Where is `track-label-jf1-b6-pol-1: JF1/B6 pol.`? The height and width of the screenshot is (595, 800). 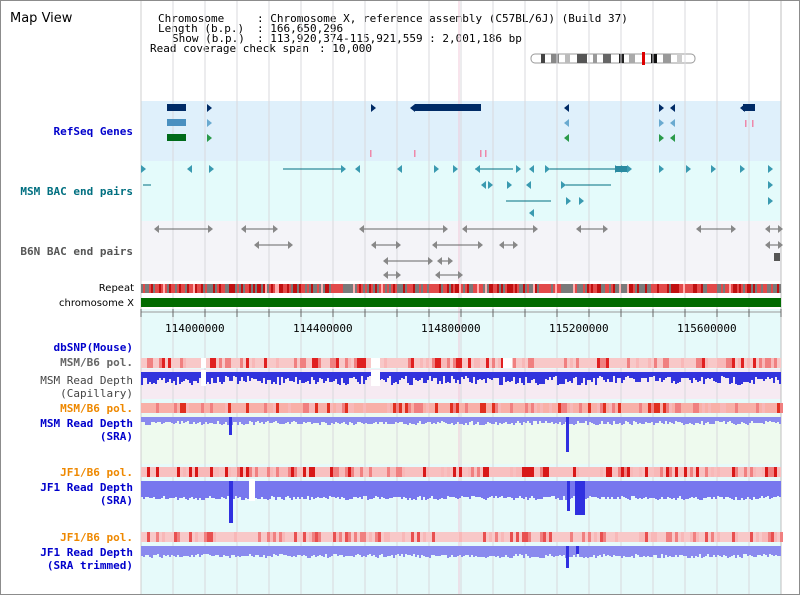 track-label-jf1-b6-pol-1: JF1/B6 pol. is located at coordinates (96, 472).